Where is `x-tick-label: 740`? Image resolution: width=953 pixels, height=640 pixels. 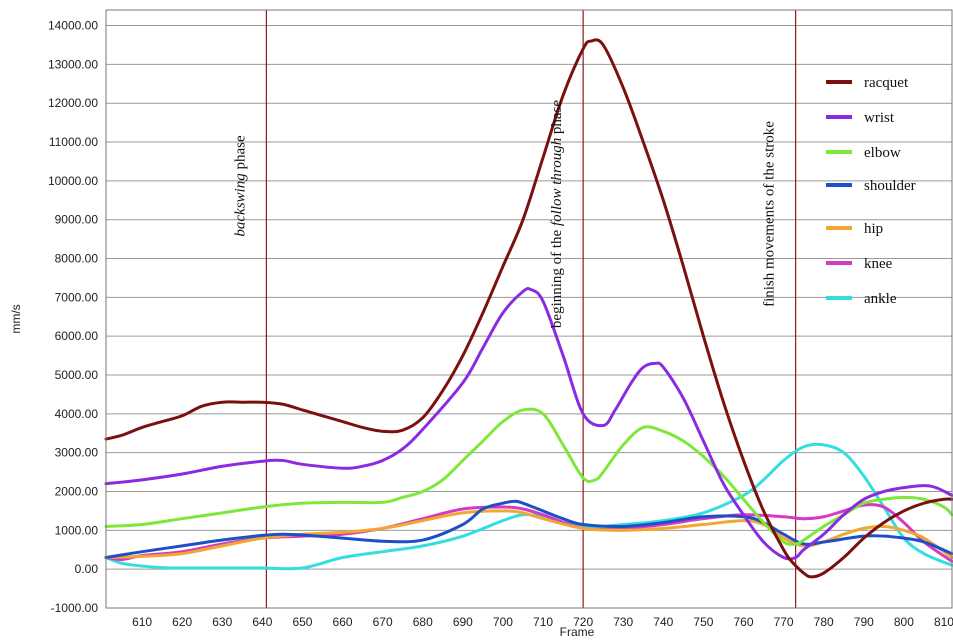 x-tick-label: 740 is located at coordinates (663, 622).